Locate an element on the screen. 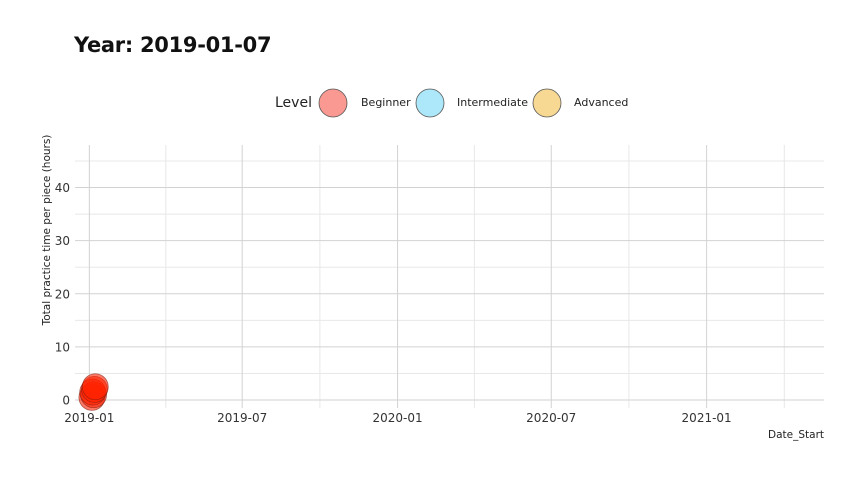  y-axis-label: Total practice time per piece (hours) is located at coordinates (47, 230).